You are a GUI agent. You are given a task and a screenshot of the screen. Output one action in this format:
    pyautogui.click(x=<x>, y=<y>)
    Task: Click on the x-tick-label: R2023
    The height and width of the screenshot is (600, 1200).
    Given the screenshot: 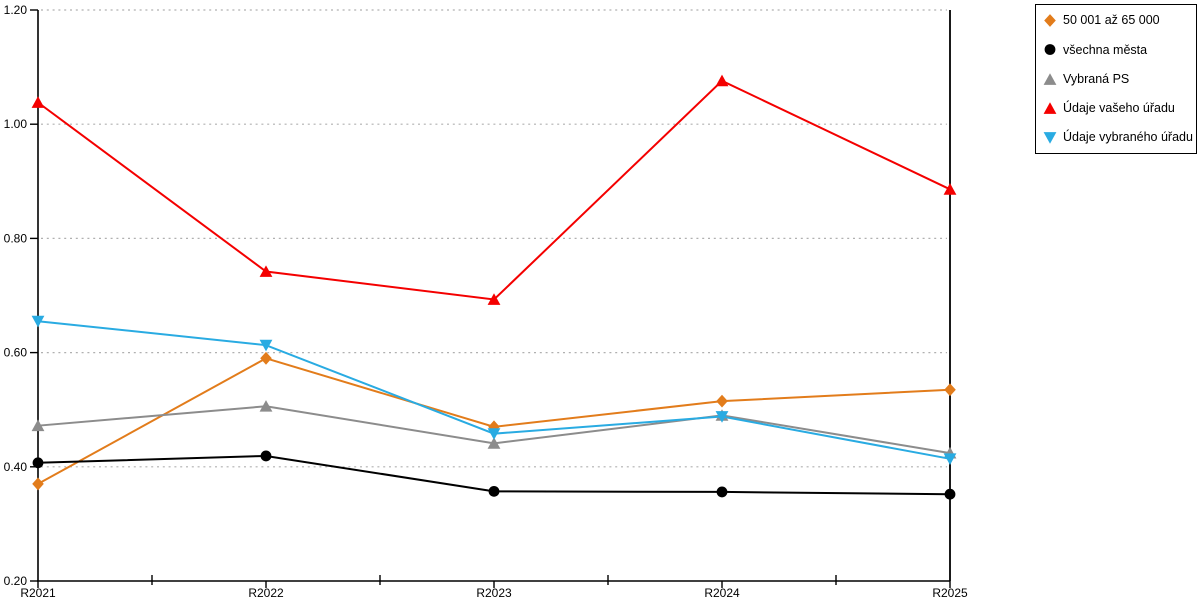 What is the action you would take?
    pyautogui.click(x=494, y=593)
    